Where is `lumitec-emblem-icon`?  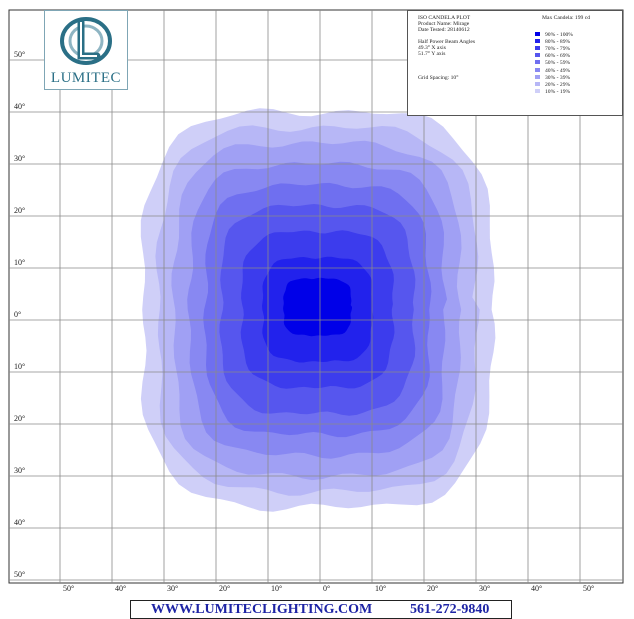
lumitec-emblem-icon is located at coordinates (86, 41).